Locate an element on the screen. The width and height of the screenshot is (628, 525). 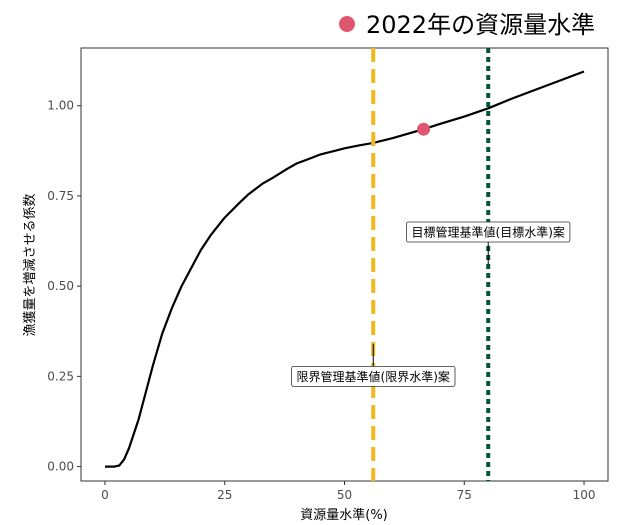
x-axis-title: 資源量水準(%) is located at coordinates (344, 515).